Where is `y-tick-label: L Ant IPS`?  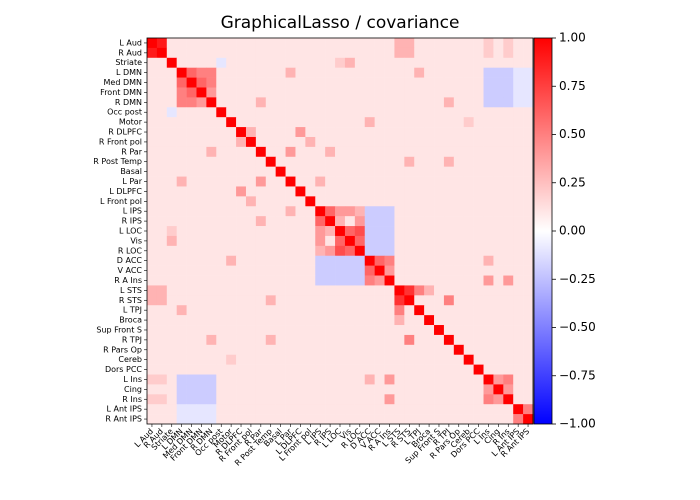 y-tick-label: L Ant IPS is located at coordinates (124, 409).